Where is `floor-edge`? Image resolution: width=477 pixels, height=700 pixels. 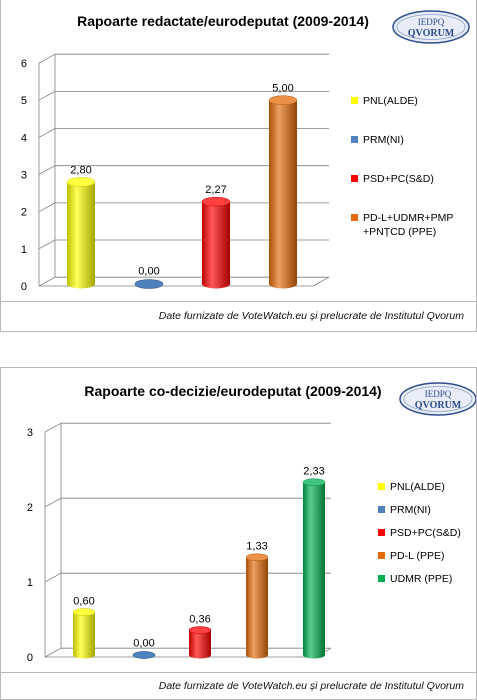
floor-edge is located at coordinates (321, 281).